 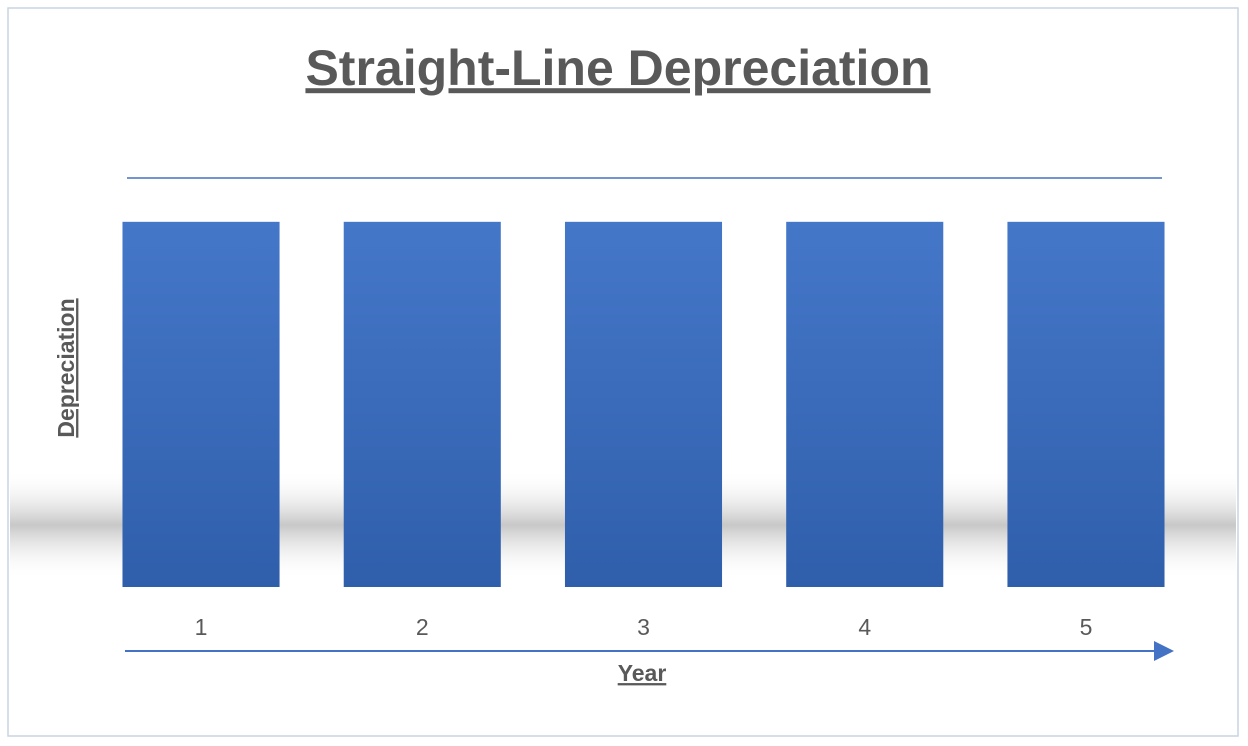 I want to click on chart-title: Straight-Line Depreciation, so click(x=617, y=68).